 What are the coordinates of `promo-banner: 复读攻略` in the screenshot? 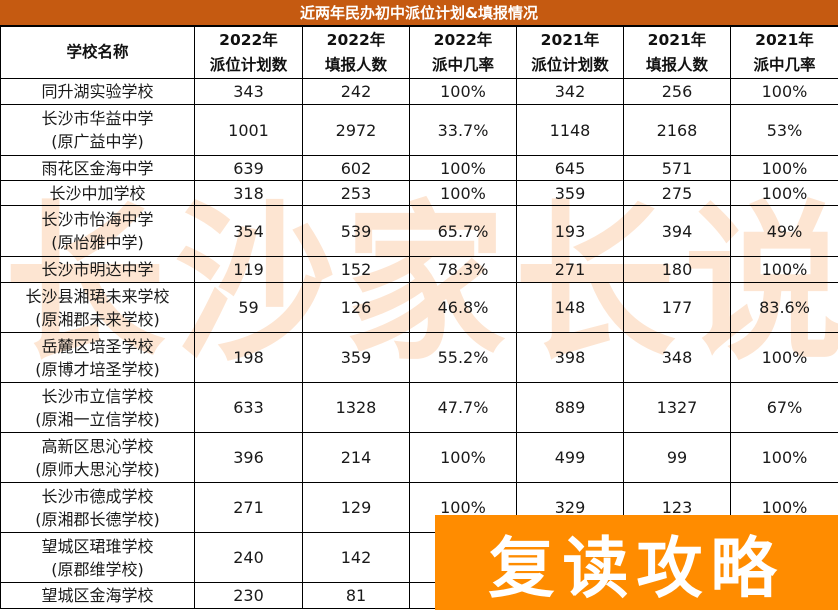 It's located at (636, 562).